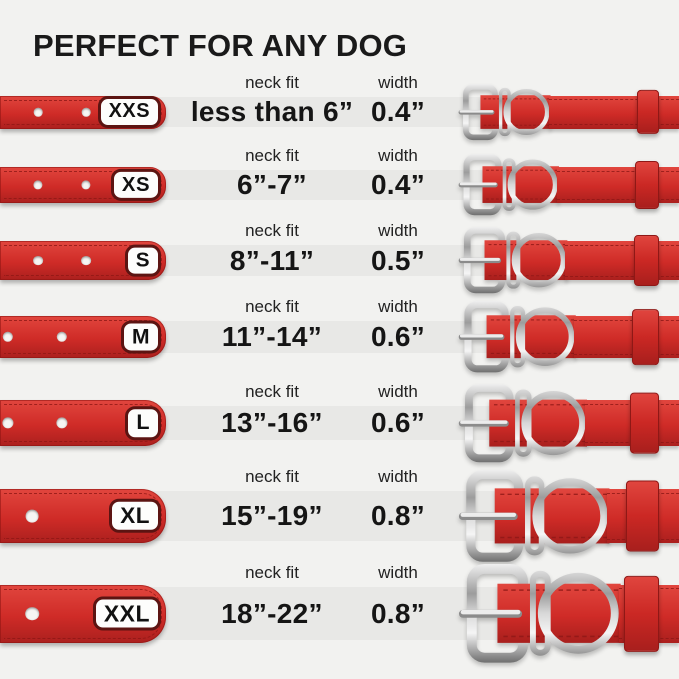 The image size is (679, 679). I want to click on size-badge: L, so click(143, 423).